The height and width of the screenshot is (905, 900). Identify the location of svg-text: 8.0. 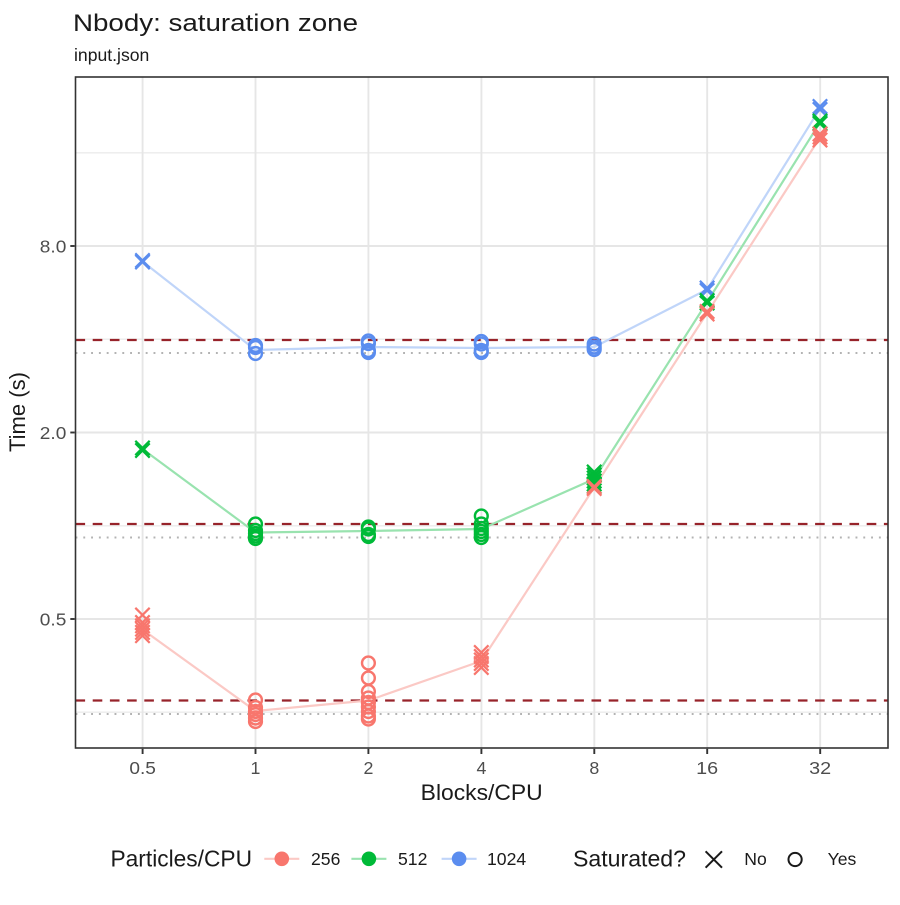
(53, 246).